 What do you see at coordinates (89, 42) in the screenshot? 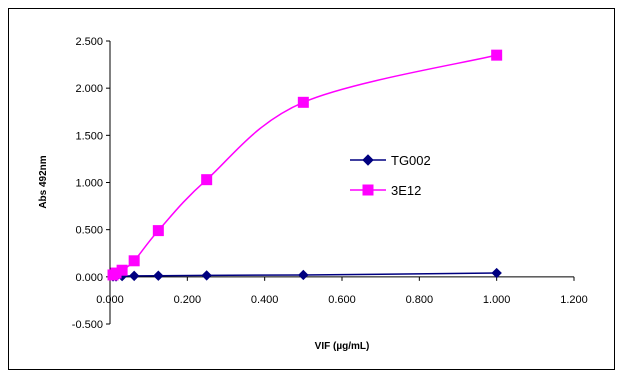
I see `y-tick-label: 2.500` at bounding box center [89, 42].